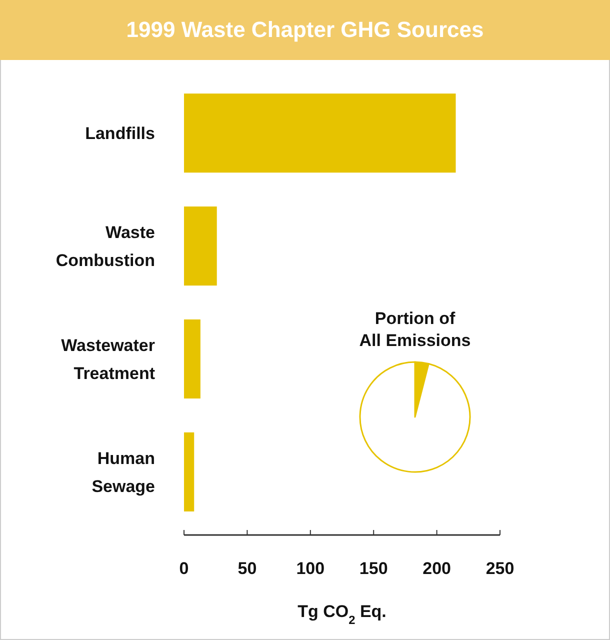 The height and width of the screenshot is (640, 610). I want to click on x-tick-label: 100, so click(310, 568).